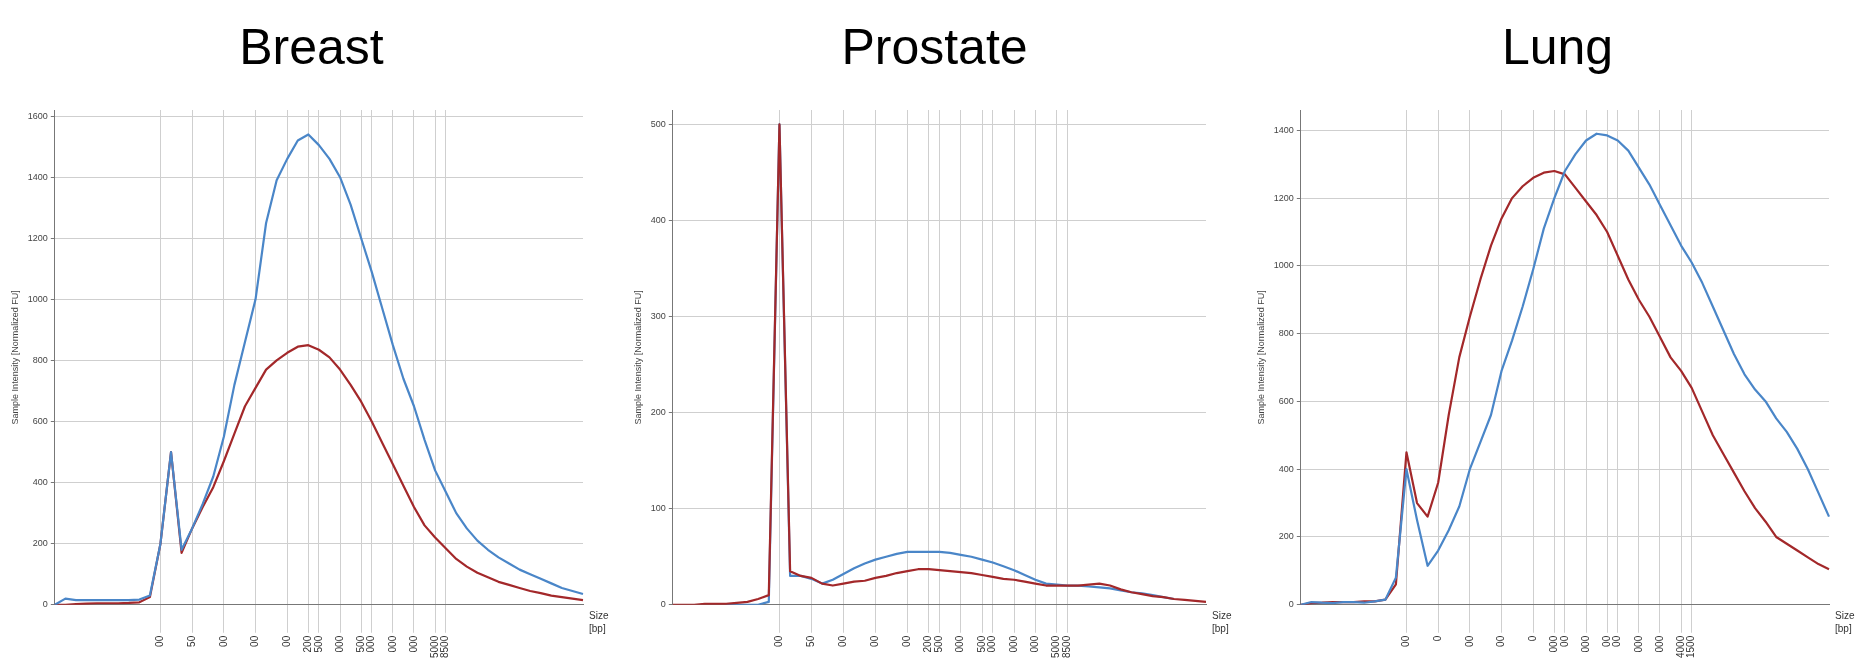 This screenshot has height=665, width=1870. I want to click on x-tick-label: 4000, so click(1680, 646).